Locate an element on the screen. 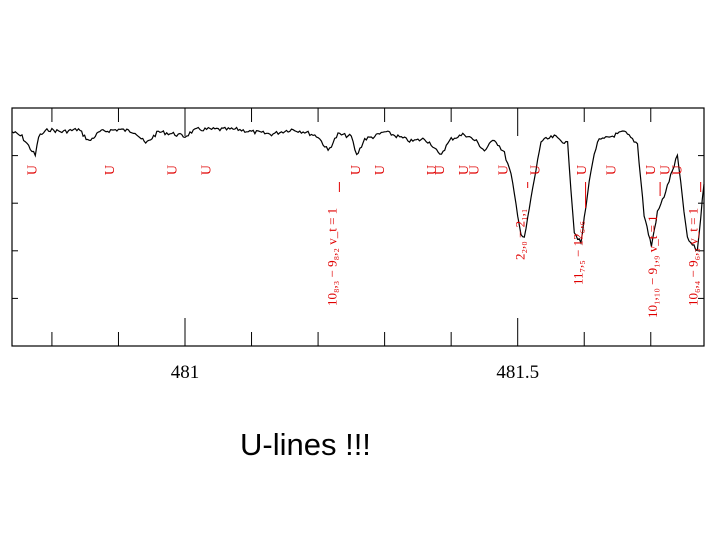 The height and width of the screenshot is (540, 720). assignment-label: 11₇,₅ − 12₆,₆ is located at coordinates (578, 253).